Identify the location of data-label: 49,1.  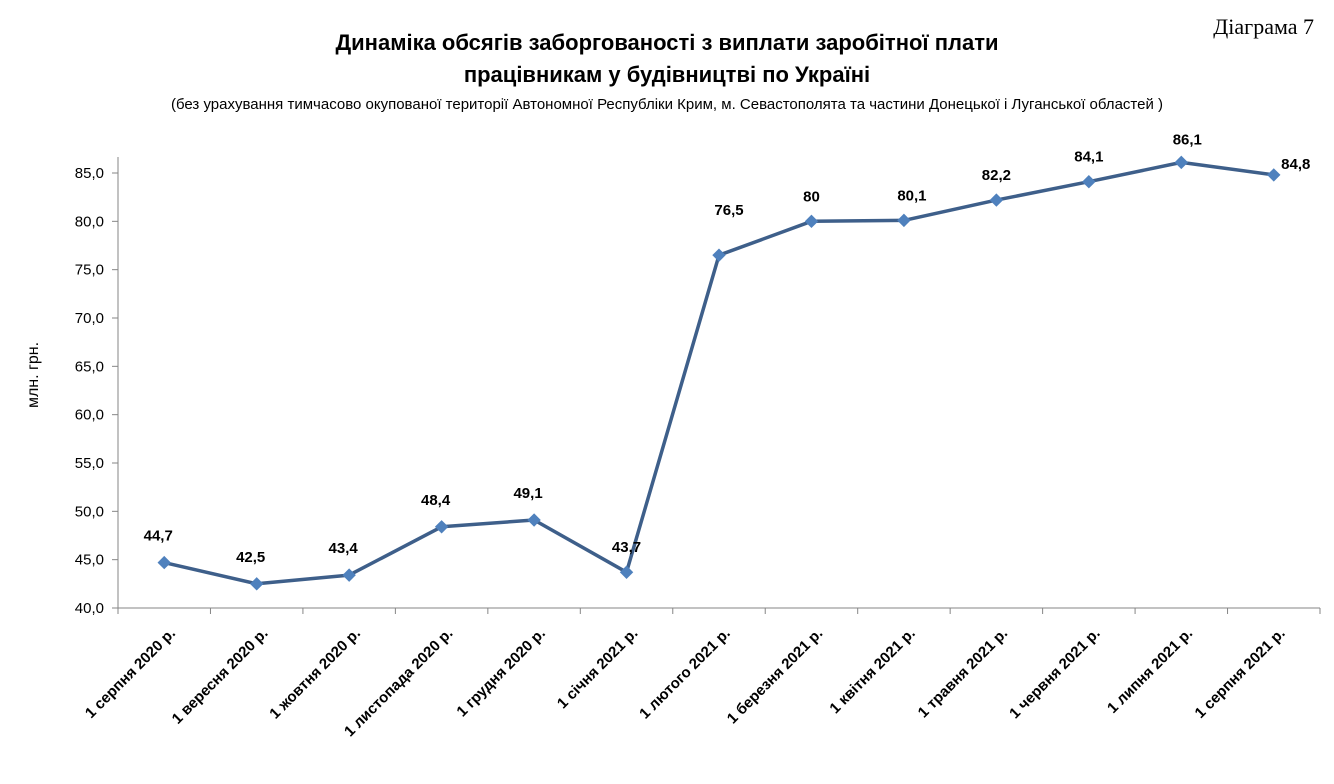
(527, 493).